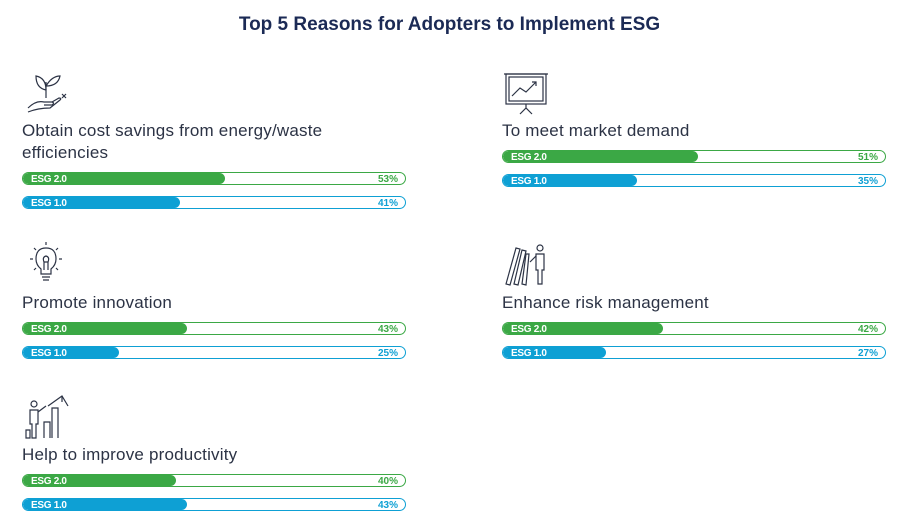  I want to click on value-label: 35%, so click(867, 181).